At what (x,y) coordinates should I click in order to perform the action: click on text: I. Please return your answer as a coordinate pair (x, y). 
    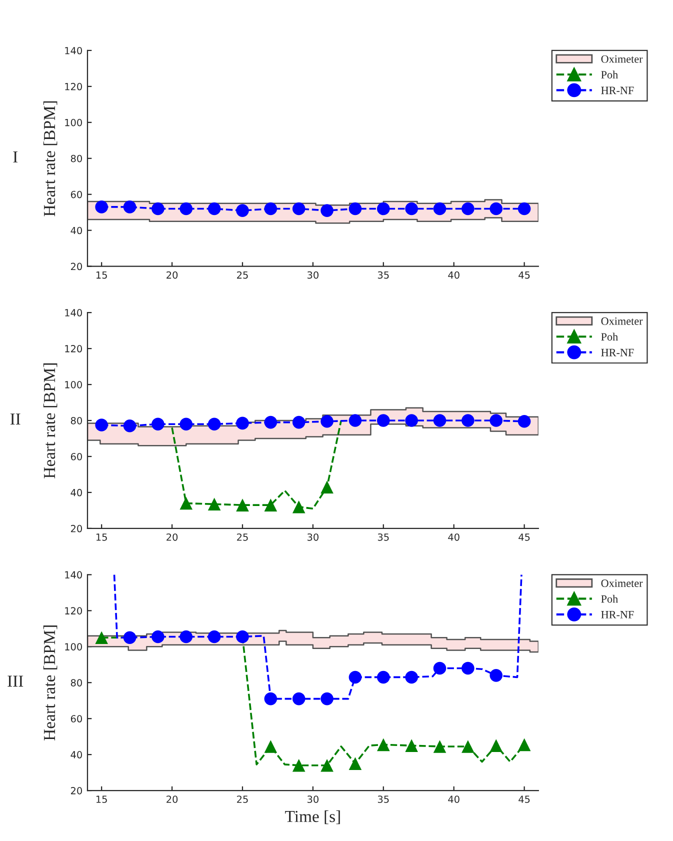
    Looking at the image, I should click on (15, 156).